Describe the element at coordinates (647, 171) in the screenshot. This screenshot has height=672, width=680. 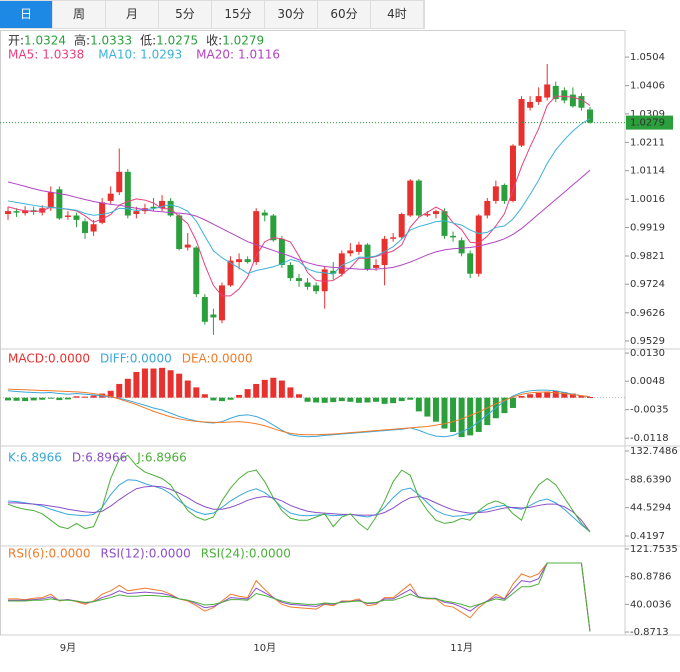
I see `y-tick-label: 1.0114` at that location.